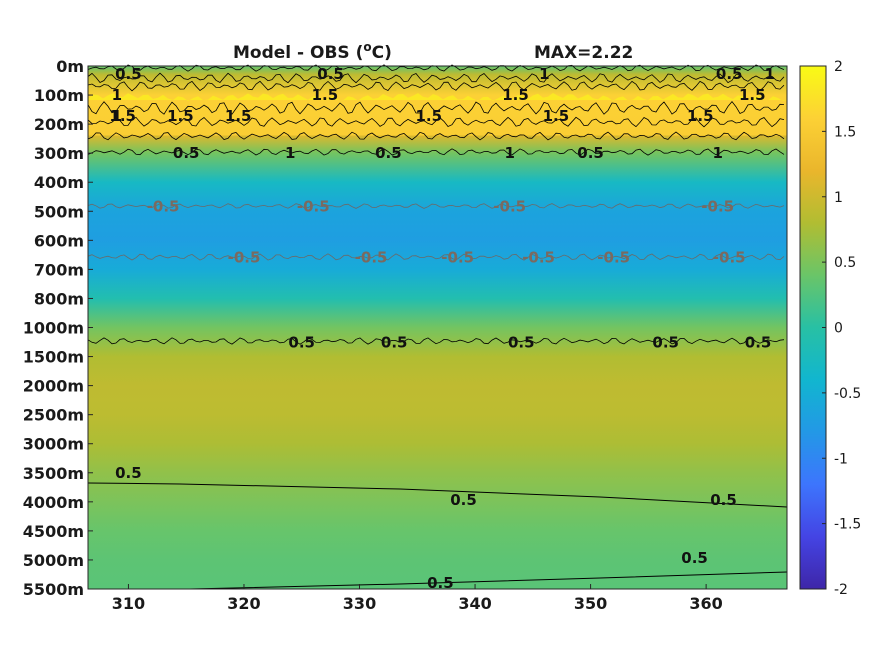 This screenshot has width=875, height=656. Describe the element at coordinates (437, 495) in the screenshot. I see `contour-line-deep` at that location.